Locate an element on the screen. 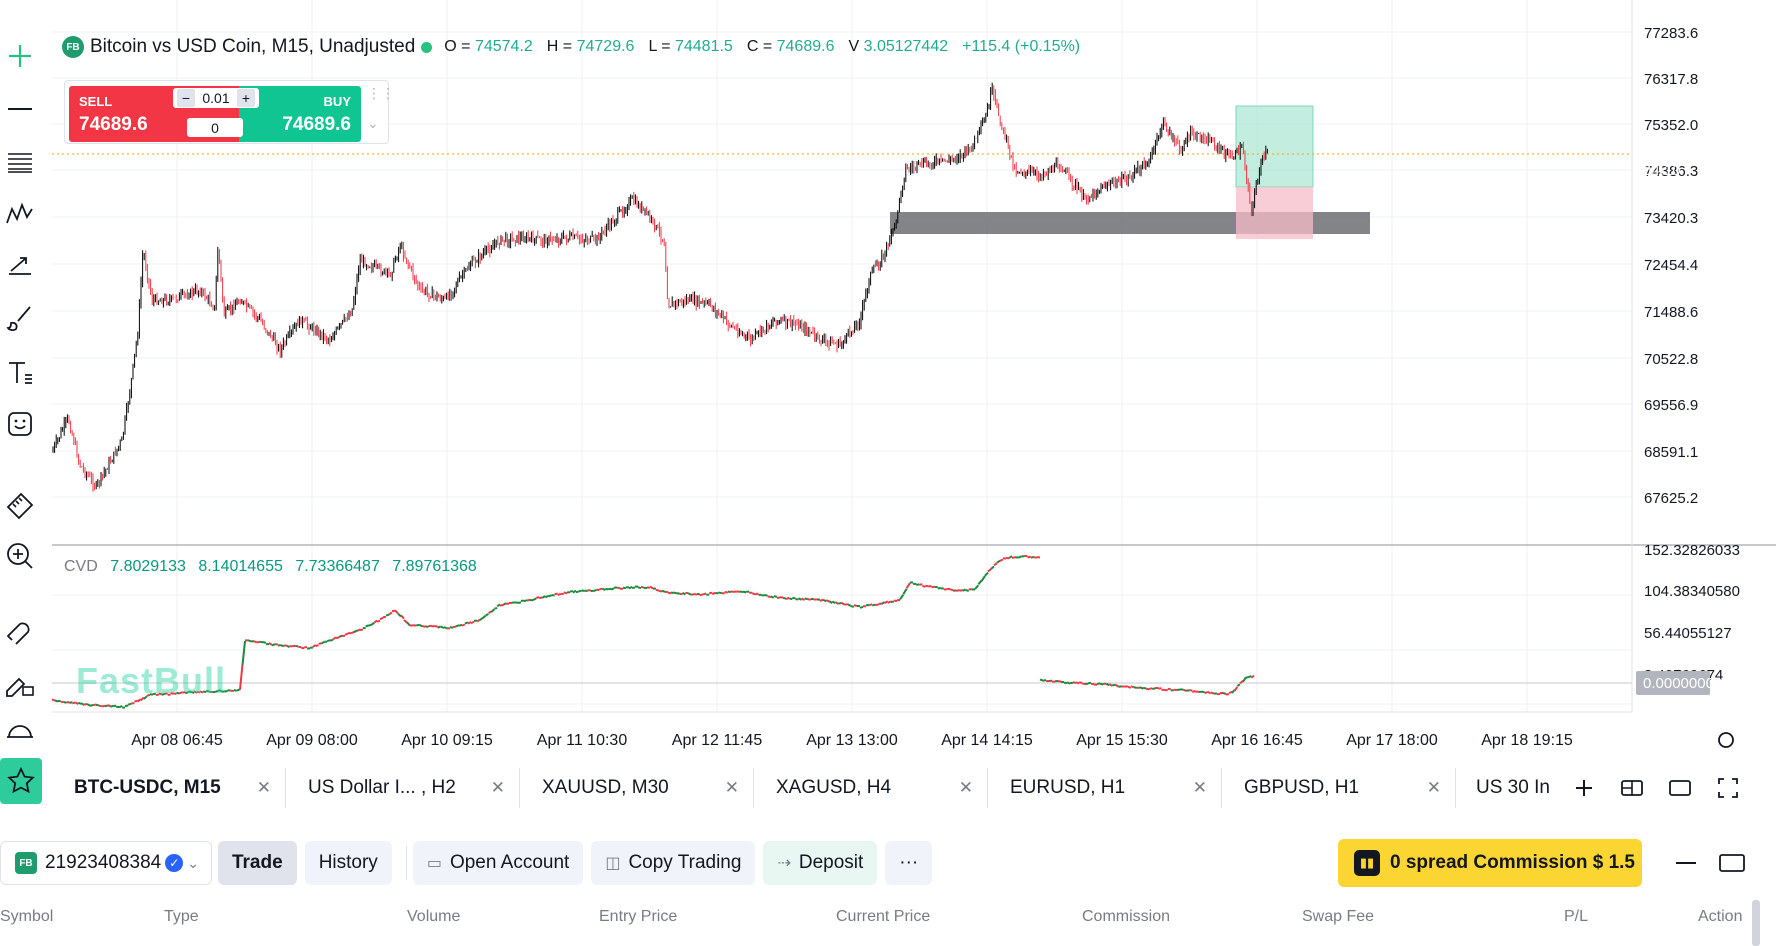 Image resolution: width=1776 pixels, height=946 pixels. col-symbol: Symbol is located at coordinates (27, 916).